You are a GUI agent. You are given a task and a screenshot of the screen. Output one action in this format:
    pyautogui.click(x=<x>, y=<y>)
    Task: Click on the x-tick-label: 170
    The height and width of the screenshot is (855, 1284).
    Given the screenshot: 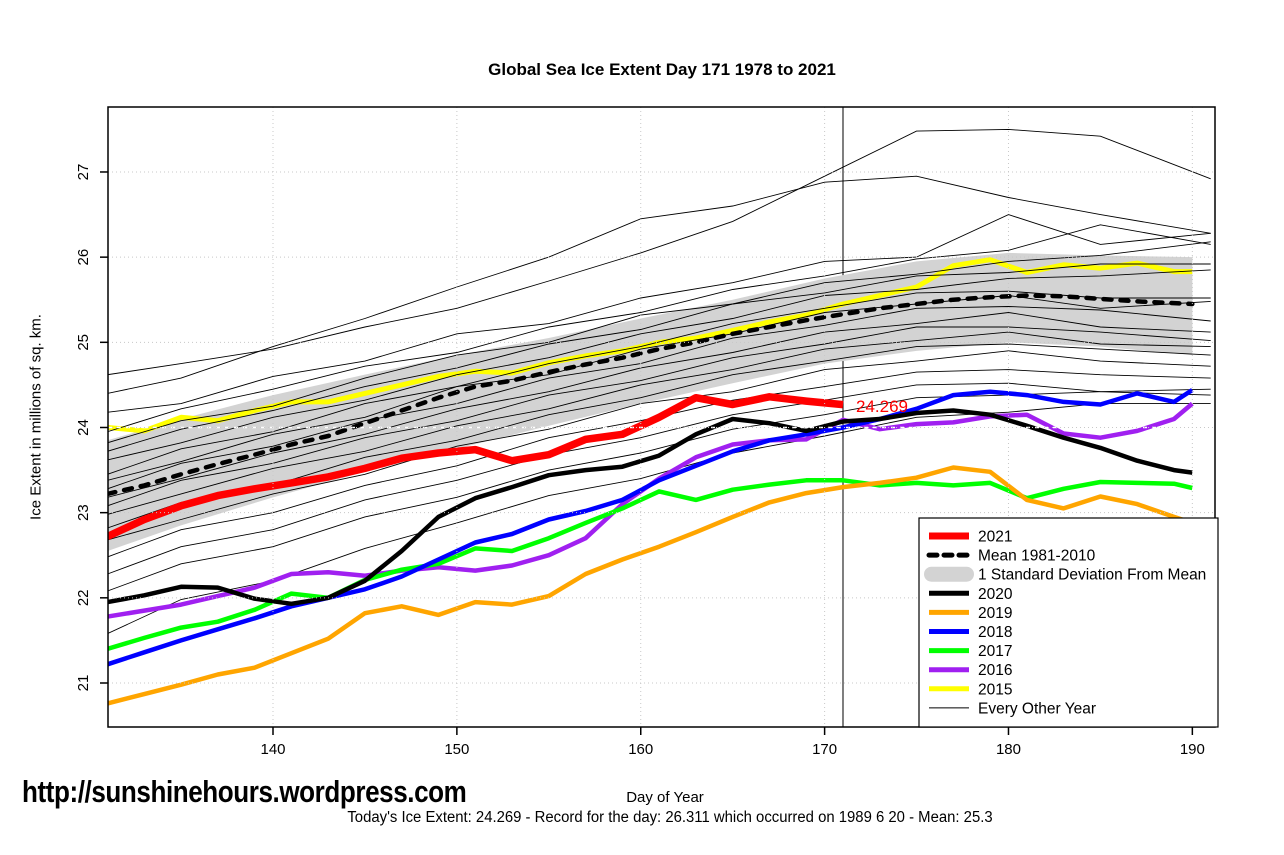 What is the action you would take?
    pyautogui.click(x=824, y=749)
    